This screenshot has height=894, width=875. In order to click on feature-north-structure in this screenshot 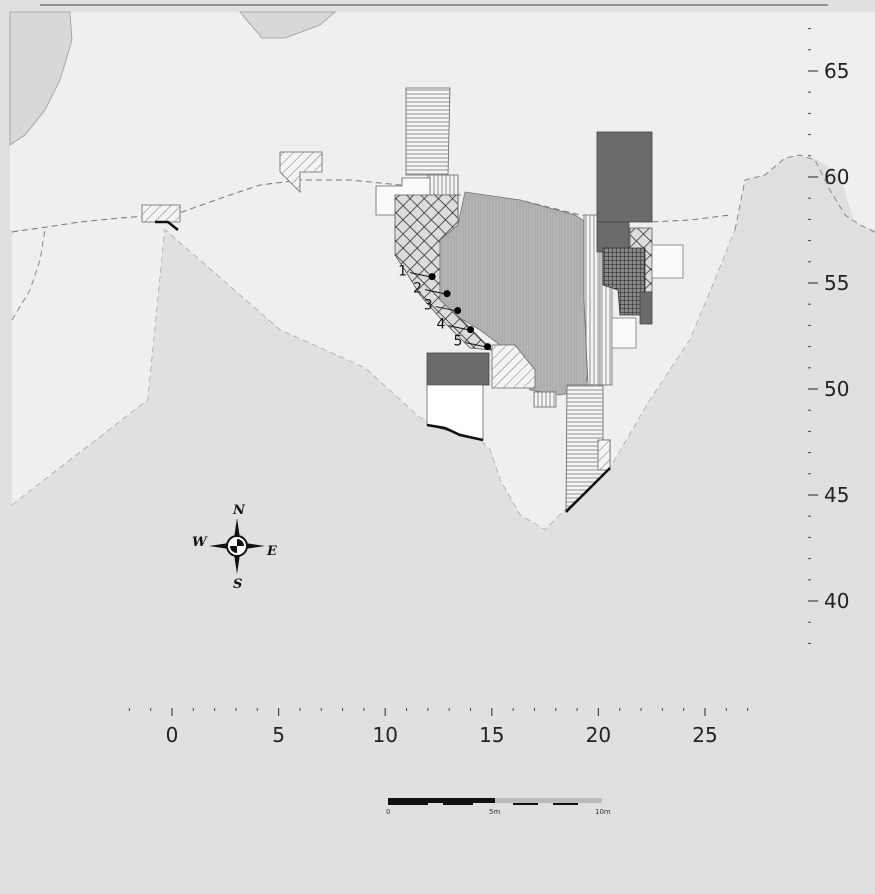, I will do `click(301, 172)`.